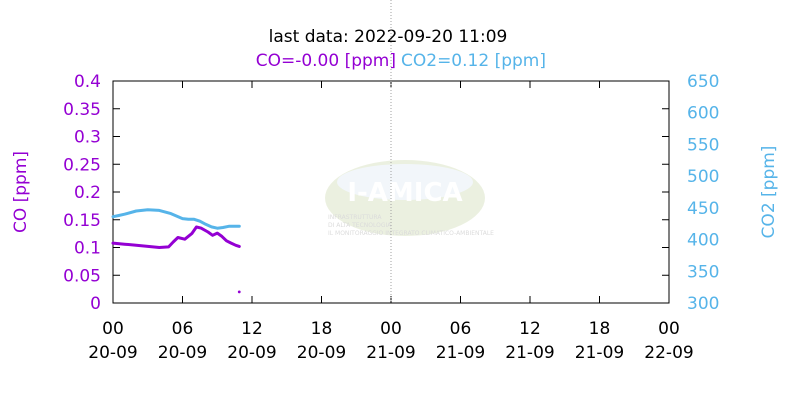 This screenshot has height=400, width=800. I want to click on left-axis-title: CO [ppm], so click(21, 192).